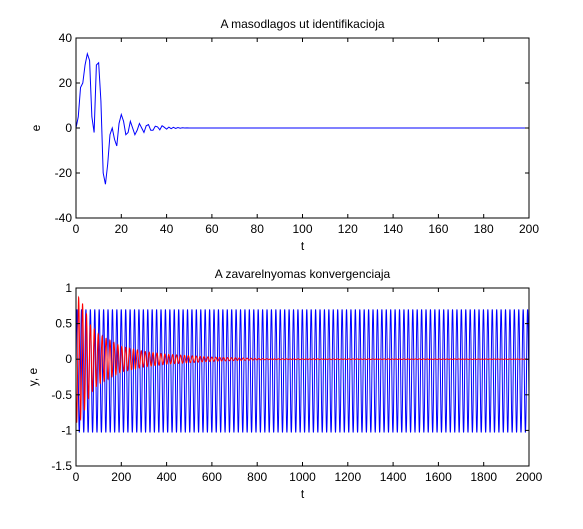 This screenshot has height=529, width=583. I want to click on y-tick-label: 40, so click(66, 38).